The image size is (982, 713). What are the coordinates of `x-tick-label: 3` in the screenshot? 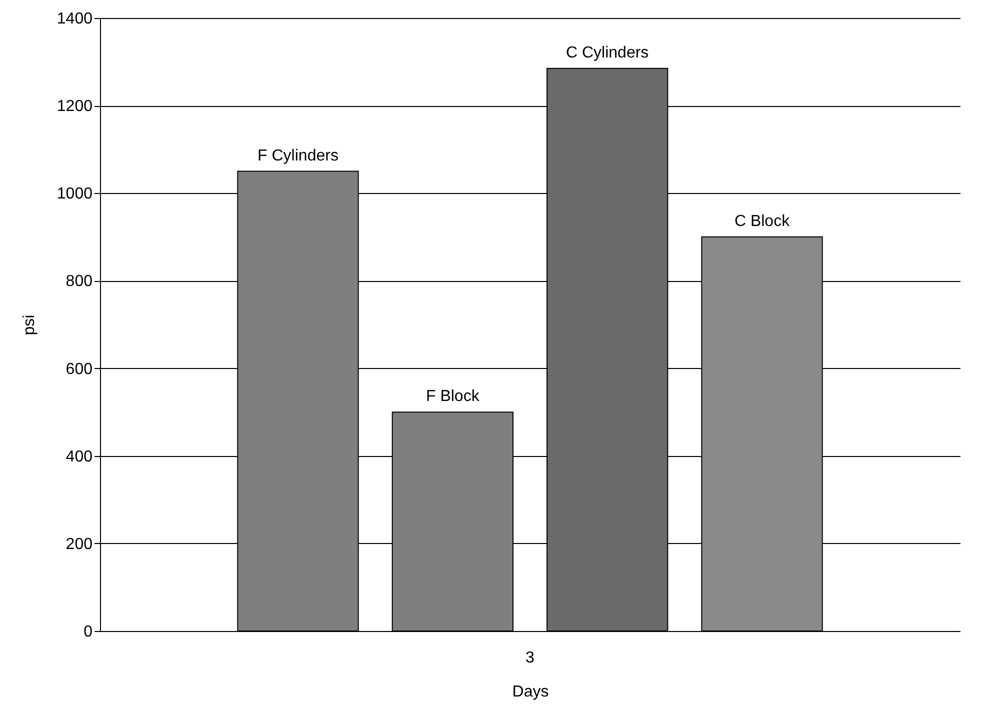 It's located at (530, 658).